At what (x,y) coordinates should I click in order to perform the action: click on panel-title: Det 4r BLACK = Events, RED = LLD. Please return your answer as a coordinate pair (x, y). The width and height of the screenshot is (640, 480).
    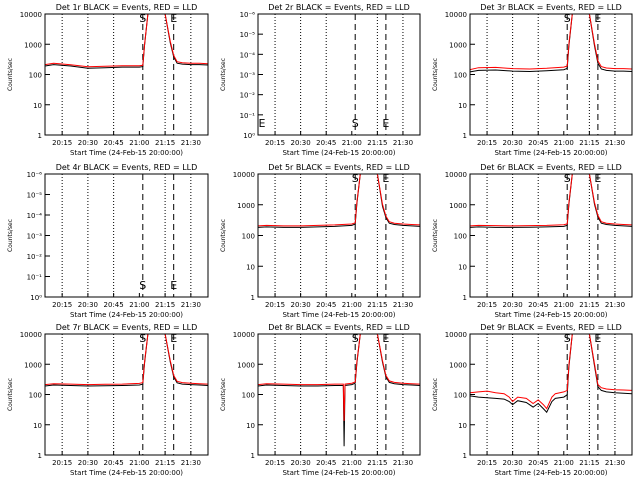
    Looking at the image, I should click on (127, 167).